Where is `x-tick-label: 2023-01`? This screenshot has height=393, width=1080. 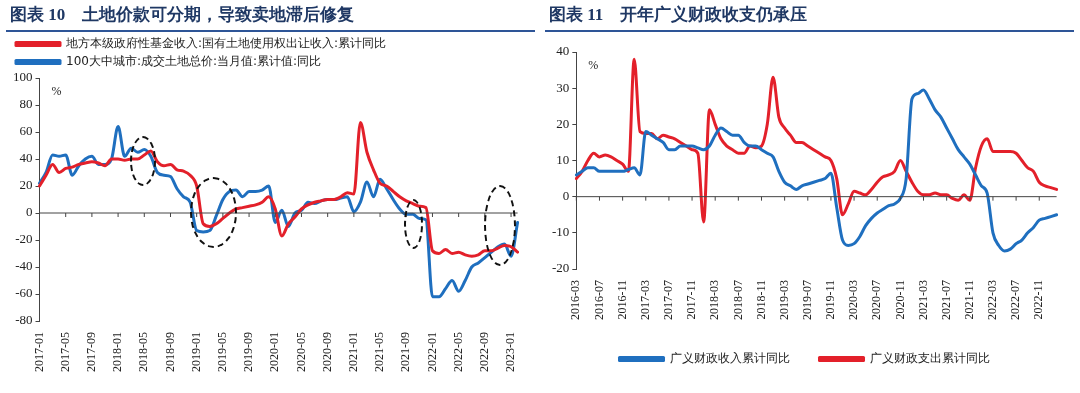
x-tick-label: 2023-01 is located at coordinates (510, 352).